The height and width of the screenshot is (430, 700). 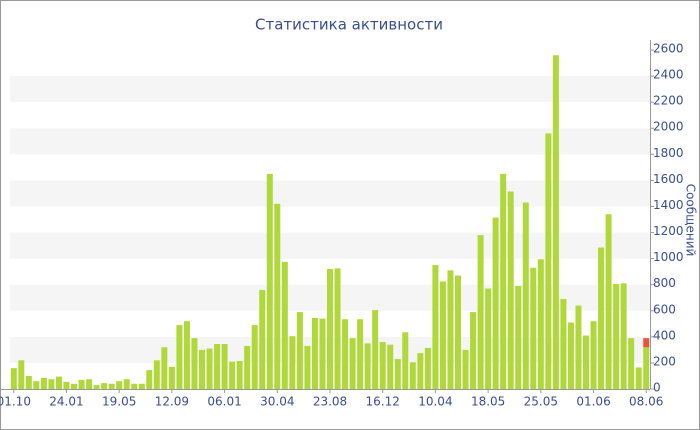 What do you see at coordinates (224, 402) in the screenshot?
I see `x-tick-label: 06.01` at bounding box center [224, 402].